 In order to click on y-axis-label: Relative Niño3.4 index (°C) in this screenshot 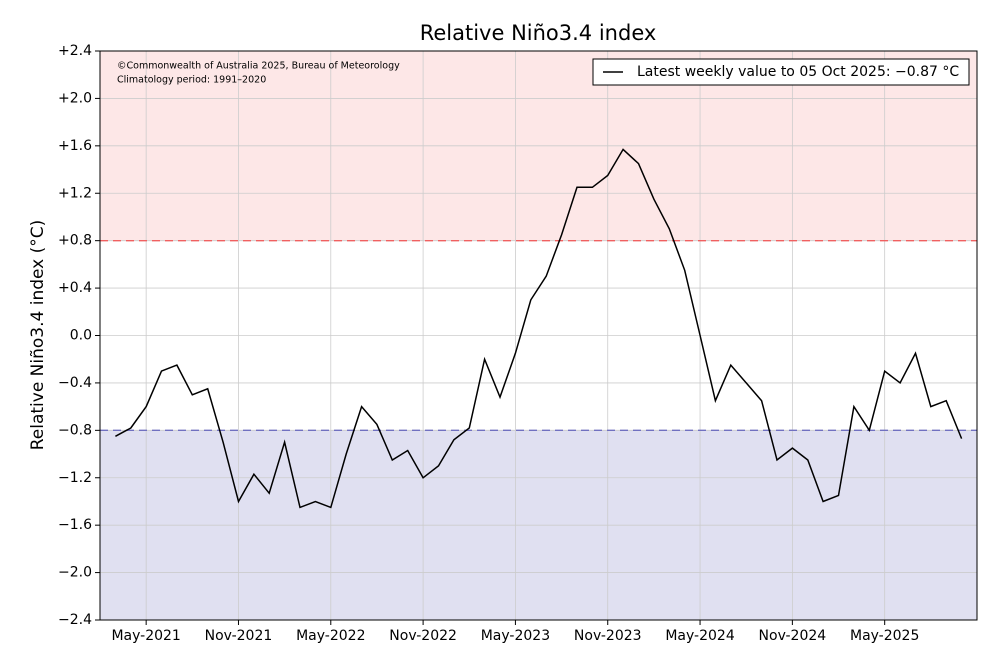, I will do `click(38, 335)`.